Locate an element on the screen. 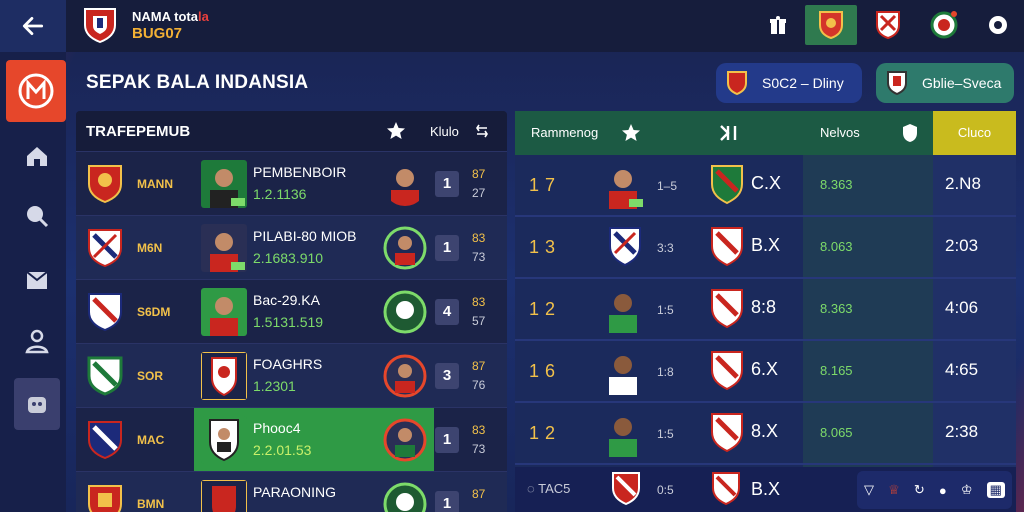 The height and width of the screenshot is (512, 1024). sidebar-item-avatar is located at coordinates (37, 404).